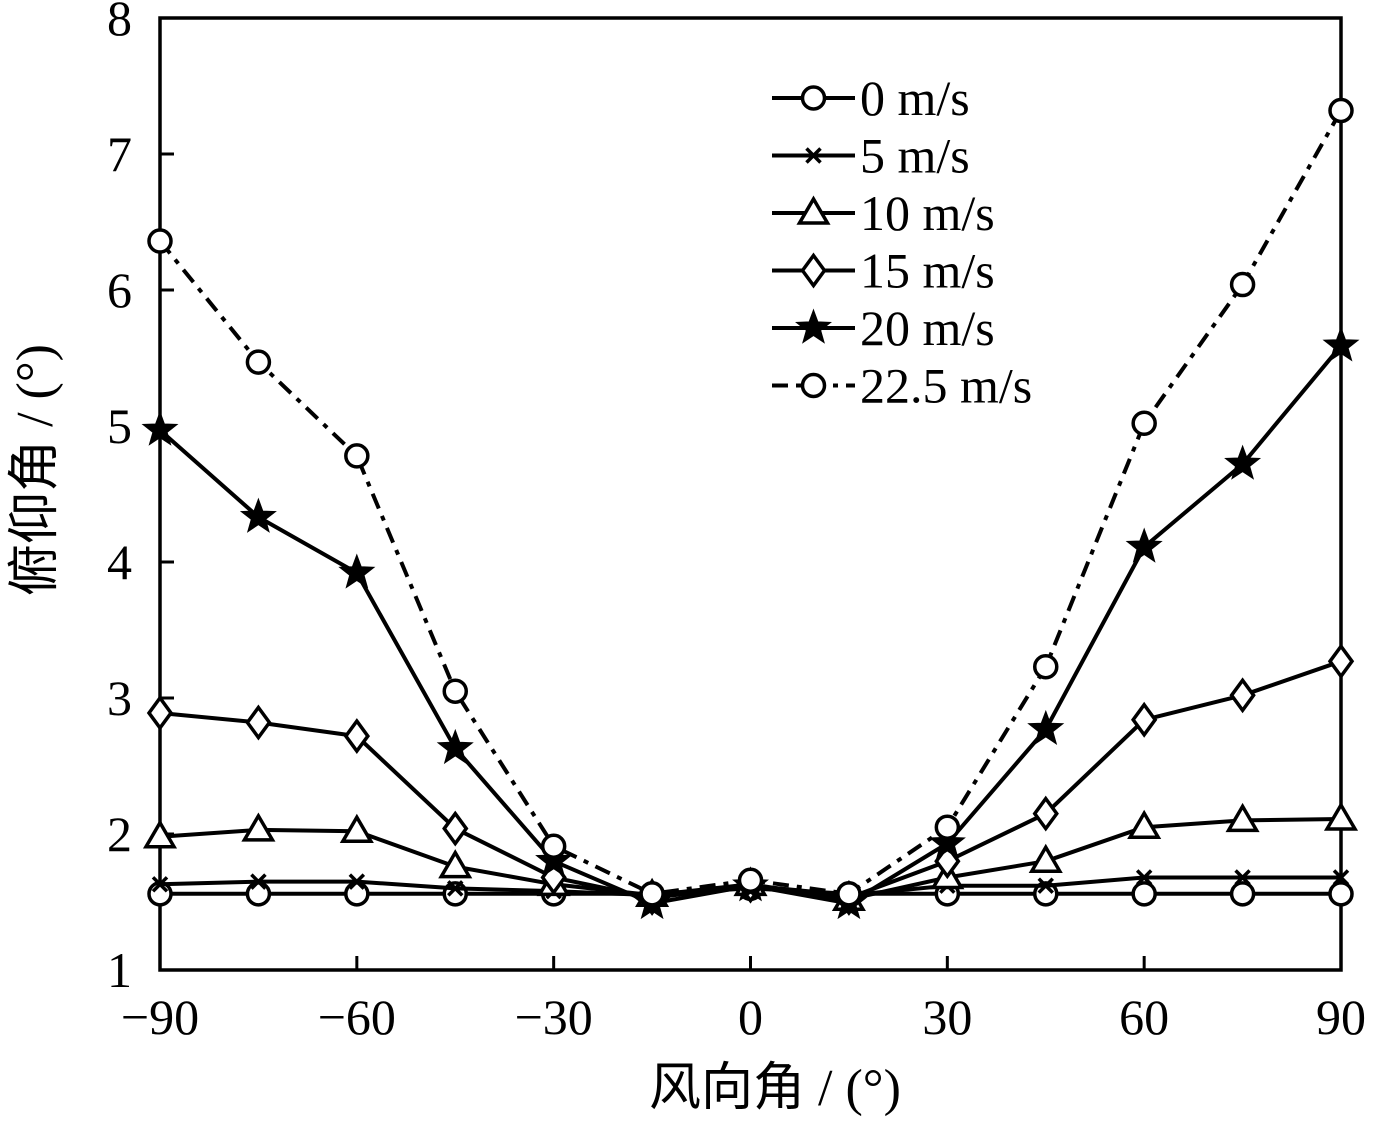 Image resolution: width=1374 pixels, height=1121 pixels. Describe the element at coordinates (947, 1017) in the screenshot. I see `x-tick-label: 30` at that location.